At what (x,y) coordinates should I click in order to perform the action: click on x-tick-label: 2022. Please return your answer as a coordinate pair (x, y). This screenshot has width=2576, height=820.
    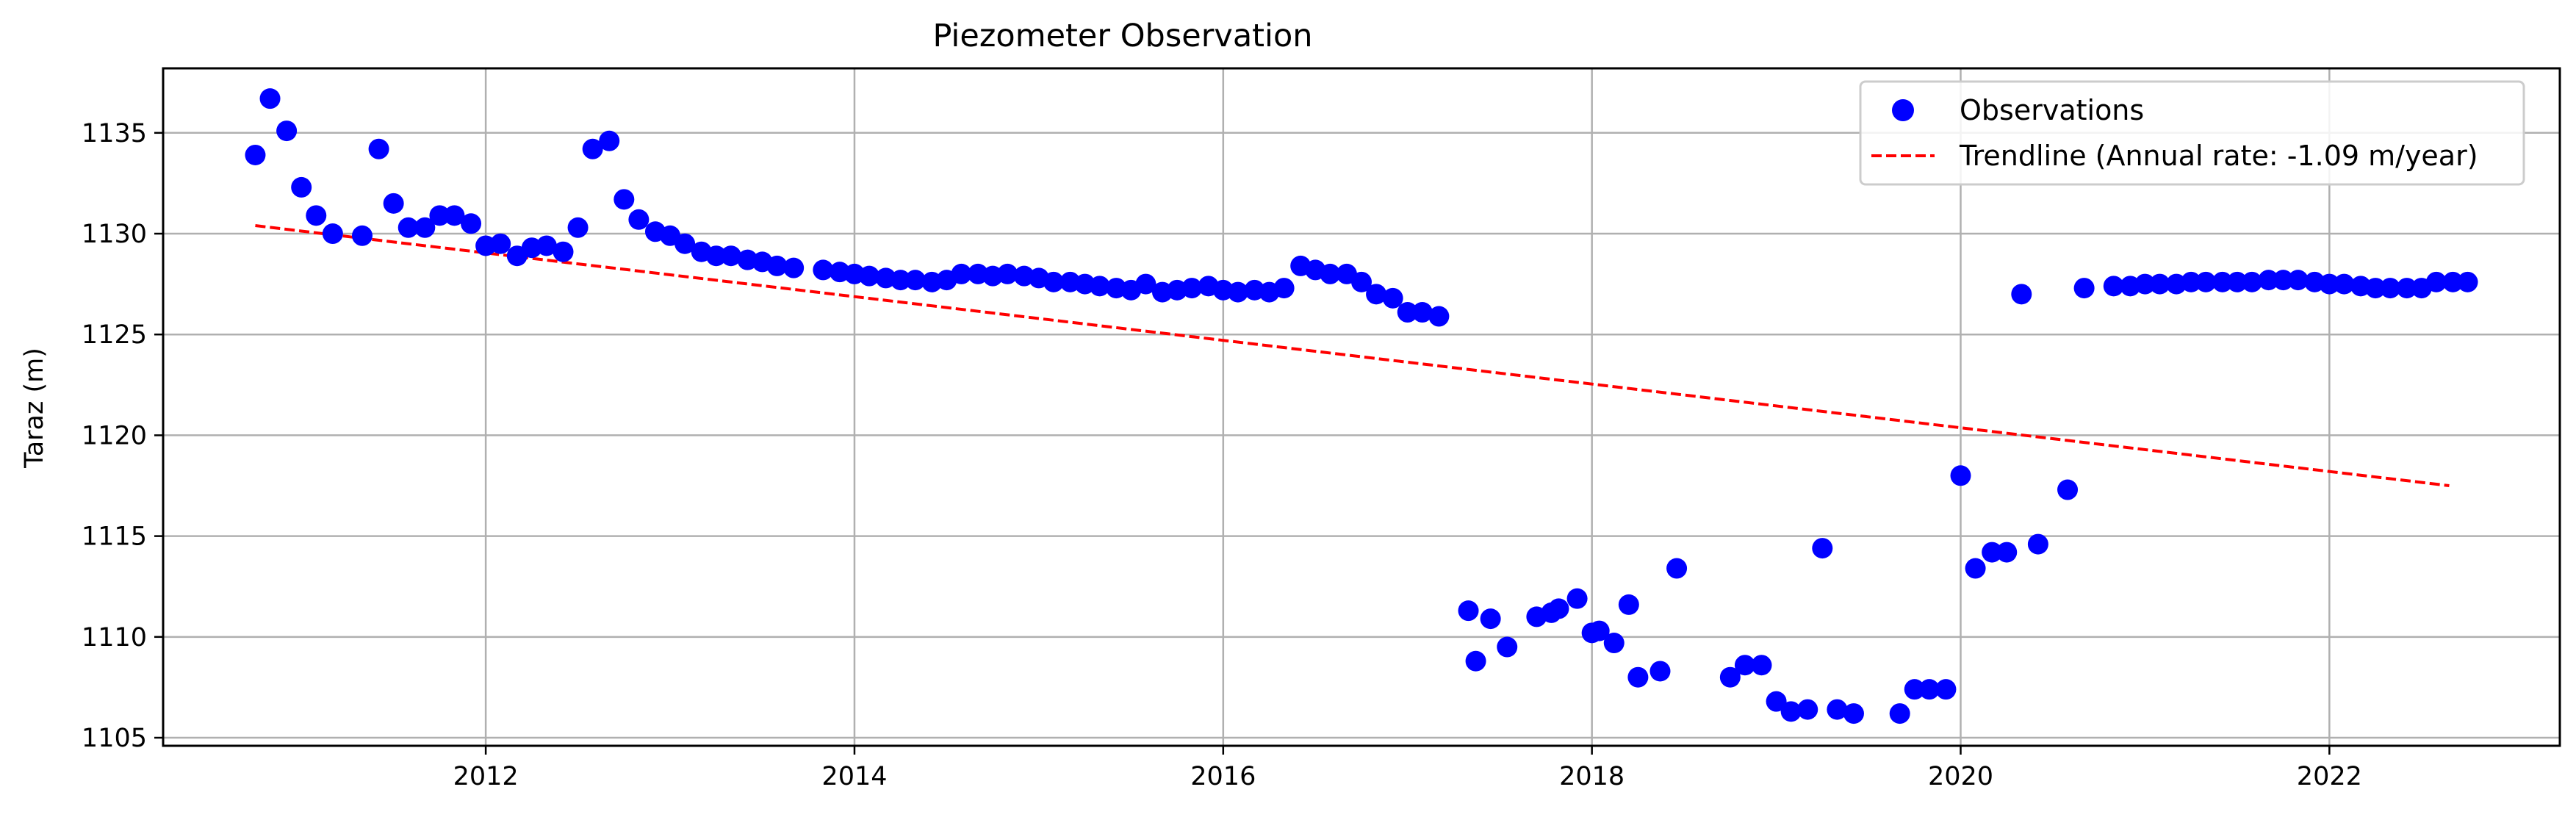
    Looking at the image, I should click on (2329, 777).